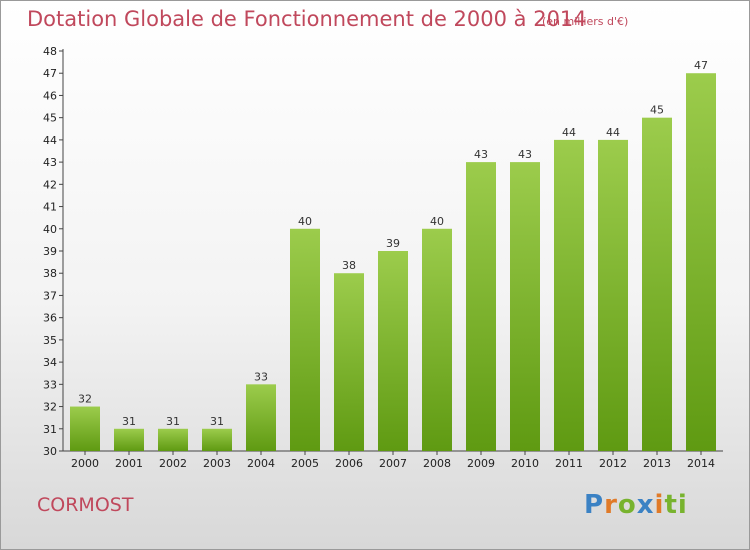 This screenshot has height=550, width=750. What do you see at coordinates (50, 95) in the screenshot?
I see `y-tick-label: 46` at bounding box center [50, 95].